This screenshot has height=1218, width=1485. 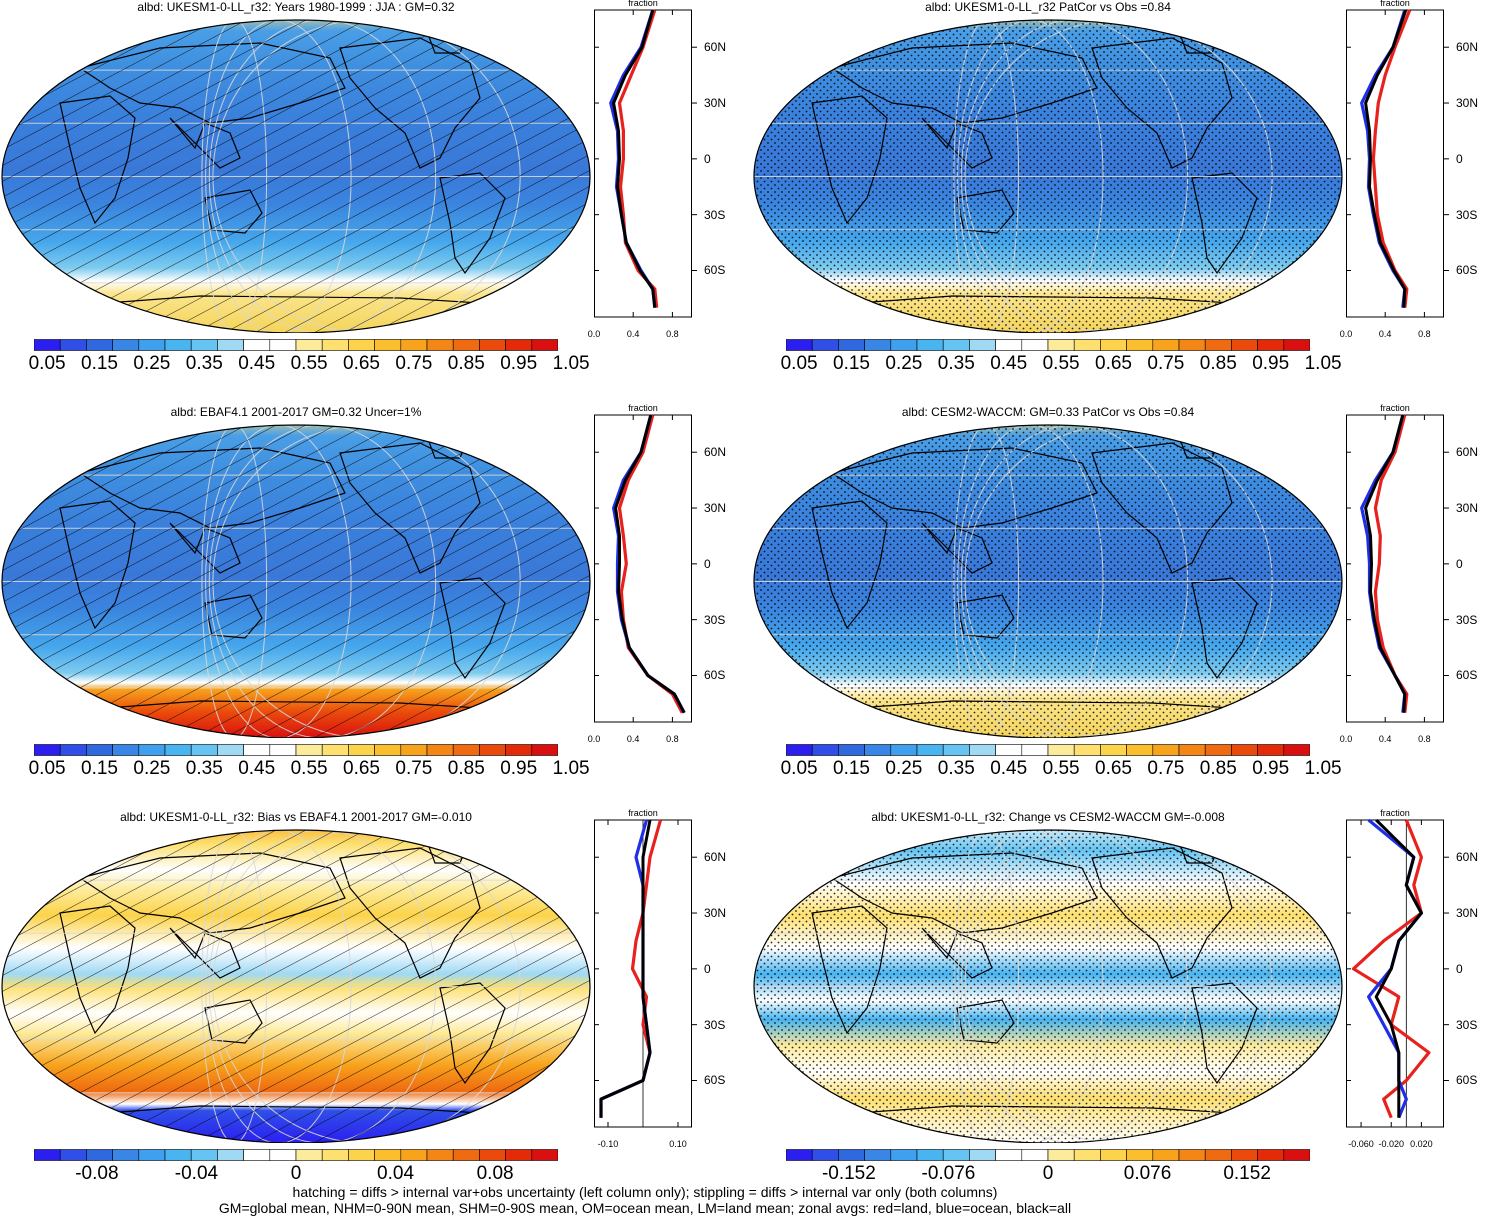 I want to click on world-map, so click(x=296, y=176).